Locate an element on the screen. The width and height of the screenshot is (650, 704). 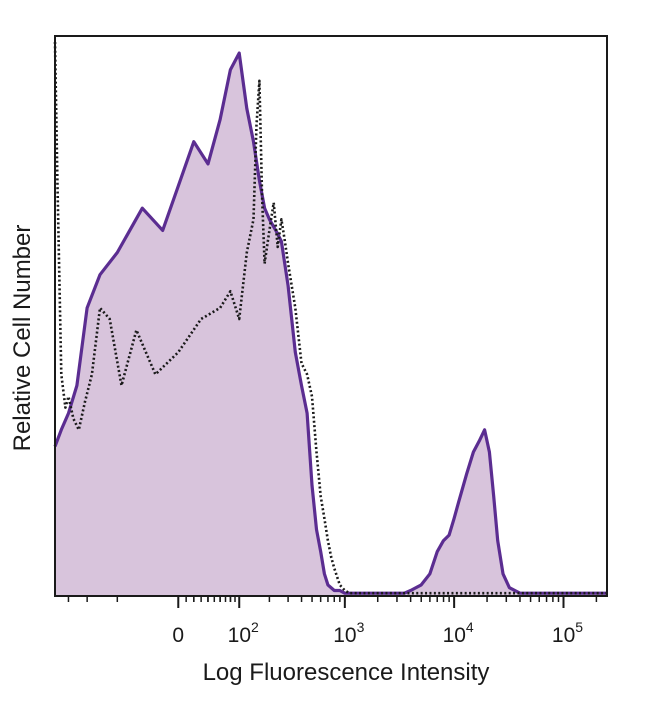
x-tick-label: 10⁴ is located at coordinates (458, 633).